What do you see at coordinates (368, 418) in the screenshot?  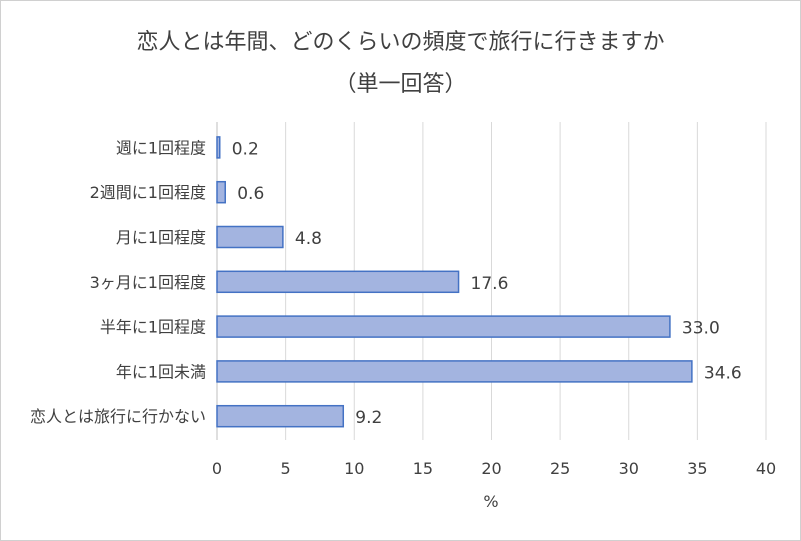 I see `data-label: 9.2` at bounding box center [368, 418].